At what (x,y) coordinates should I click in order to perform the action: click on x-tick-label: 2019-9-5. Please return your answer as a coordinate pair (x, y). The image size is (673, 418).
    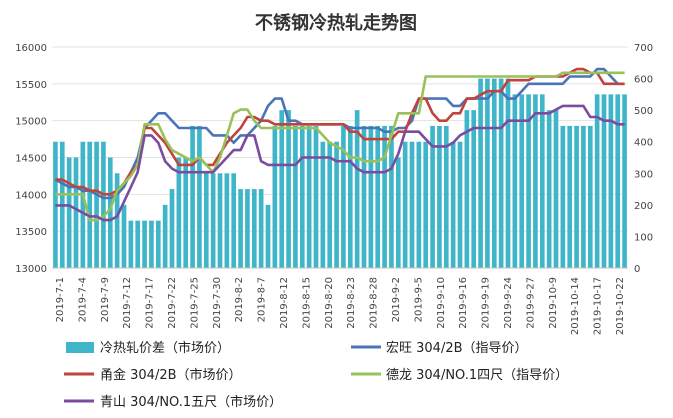
    Looking at the image, I should click on (418, 299).